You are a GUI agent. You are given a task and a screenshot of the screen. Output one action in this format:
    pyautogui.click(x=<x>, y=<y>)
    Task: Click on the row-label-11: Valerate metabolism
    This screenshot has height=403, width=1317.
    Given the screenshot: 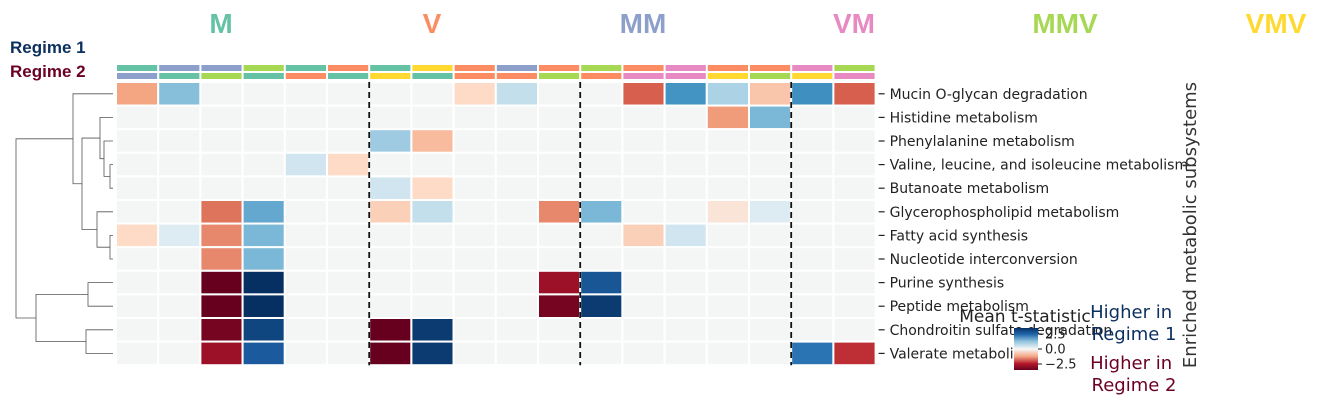 What is the action you would take?
    pyautogui.click(x=962, y=354)
    